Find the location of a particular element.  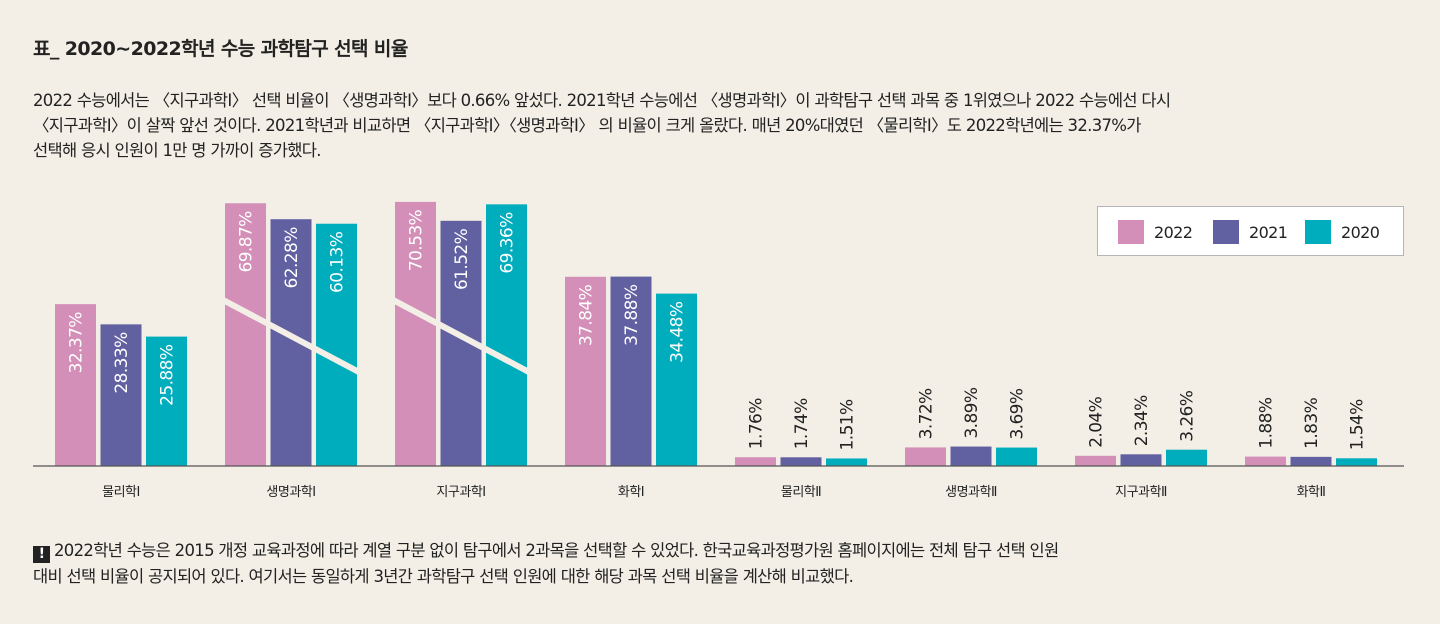

legend: 2022 2021 2020 is located at coordinates (1250, 231).